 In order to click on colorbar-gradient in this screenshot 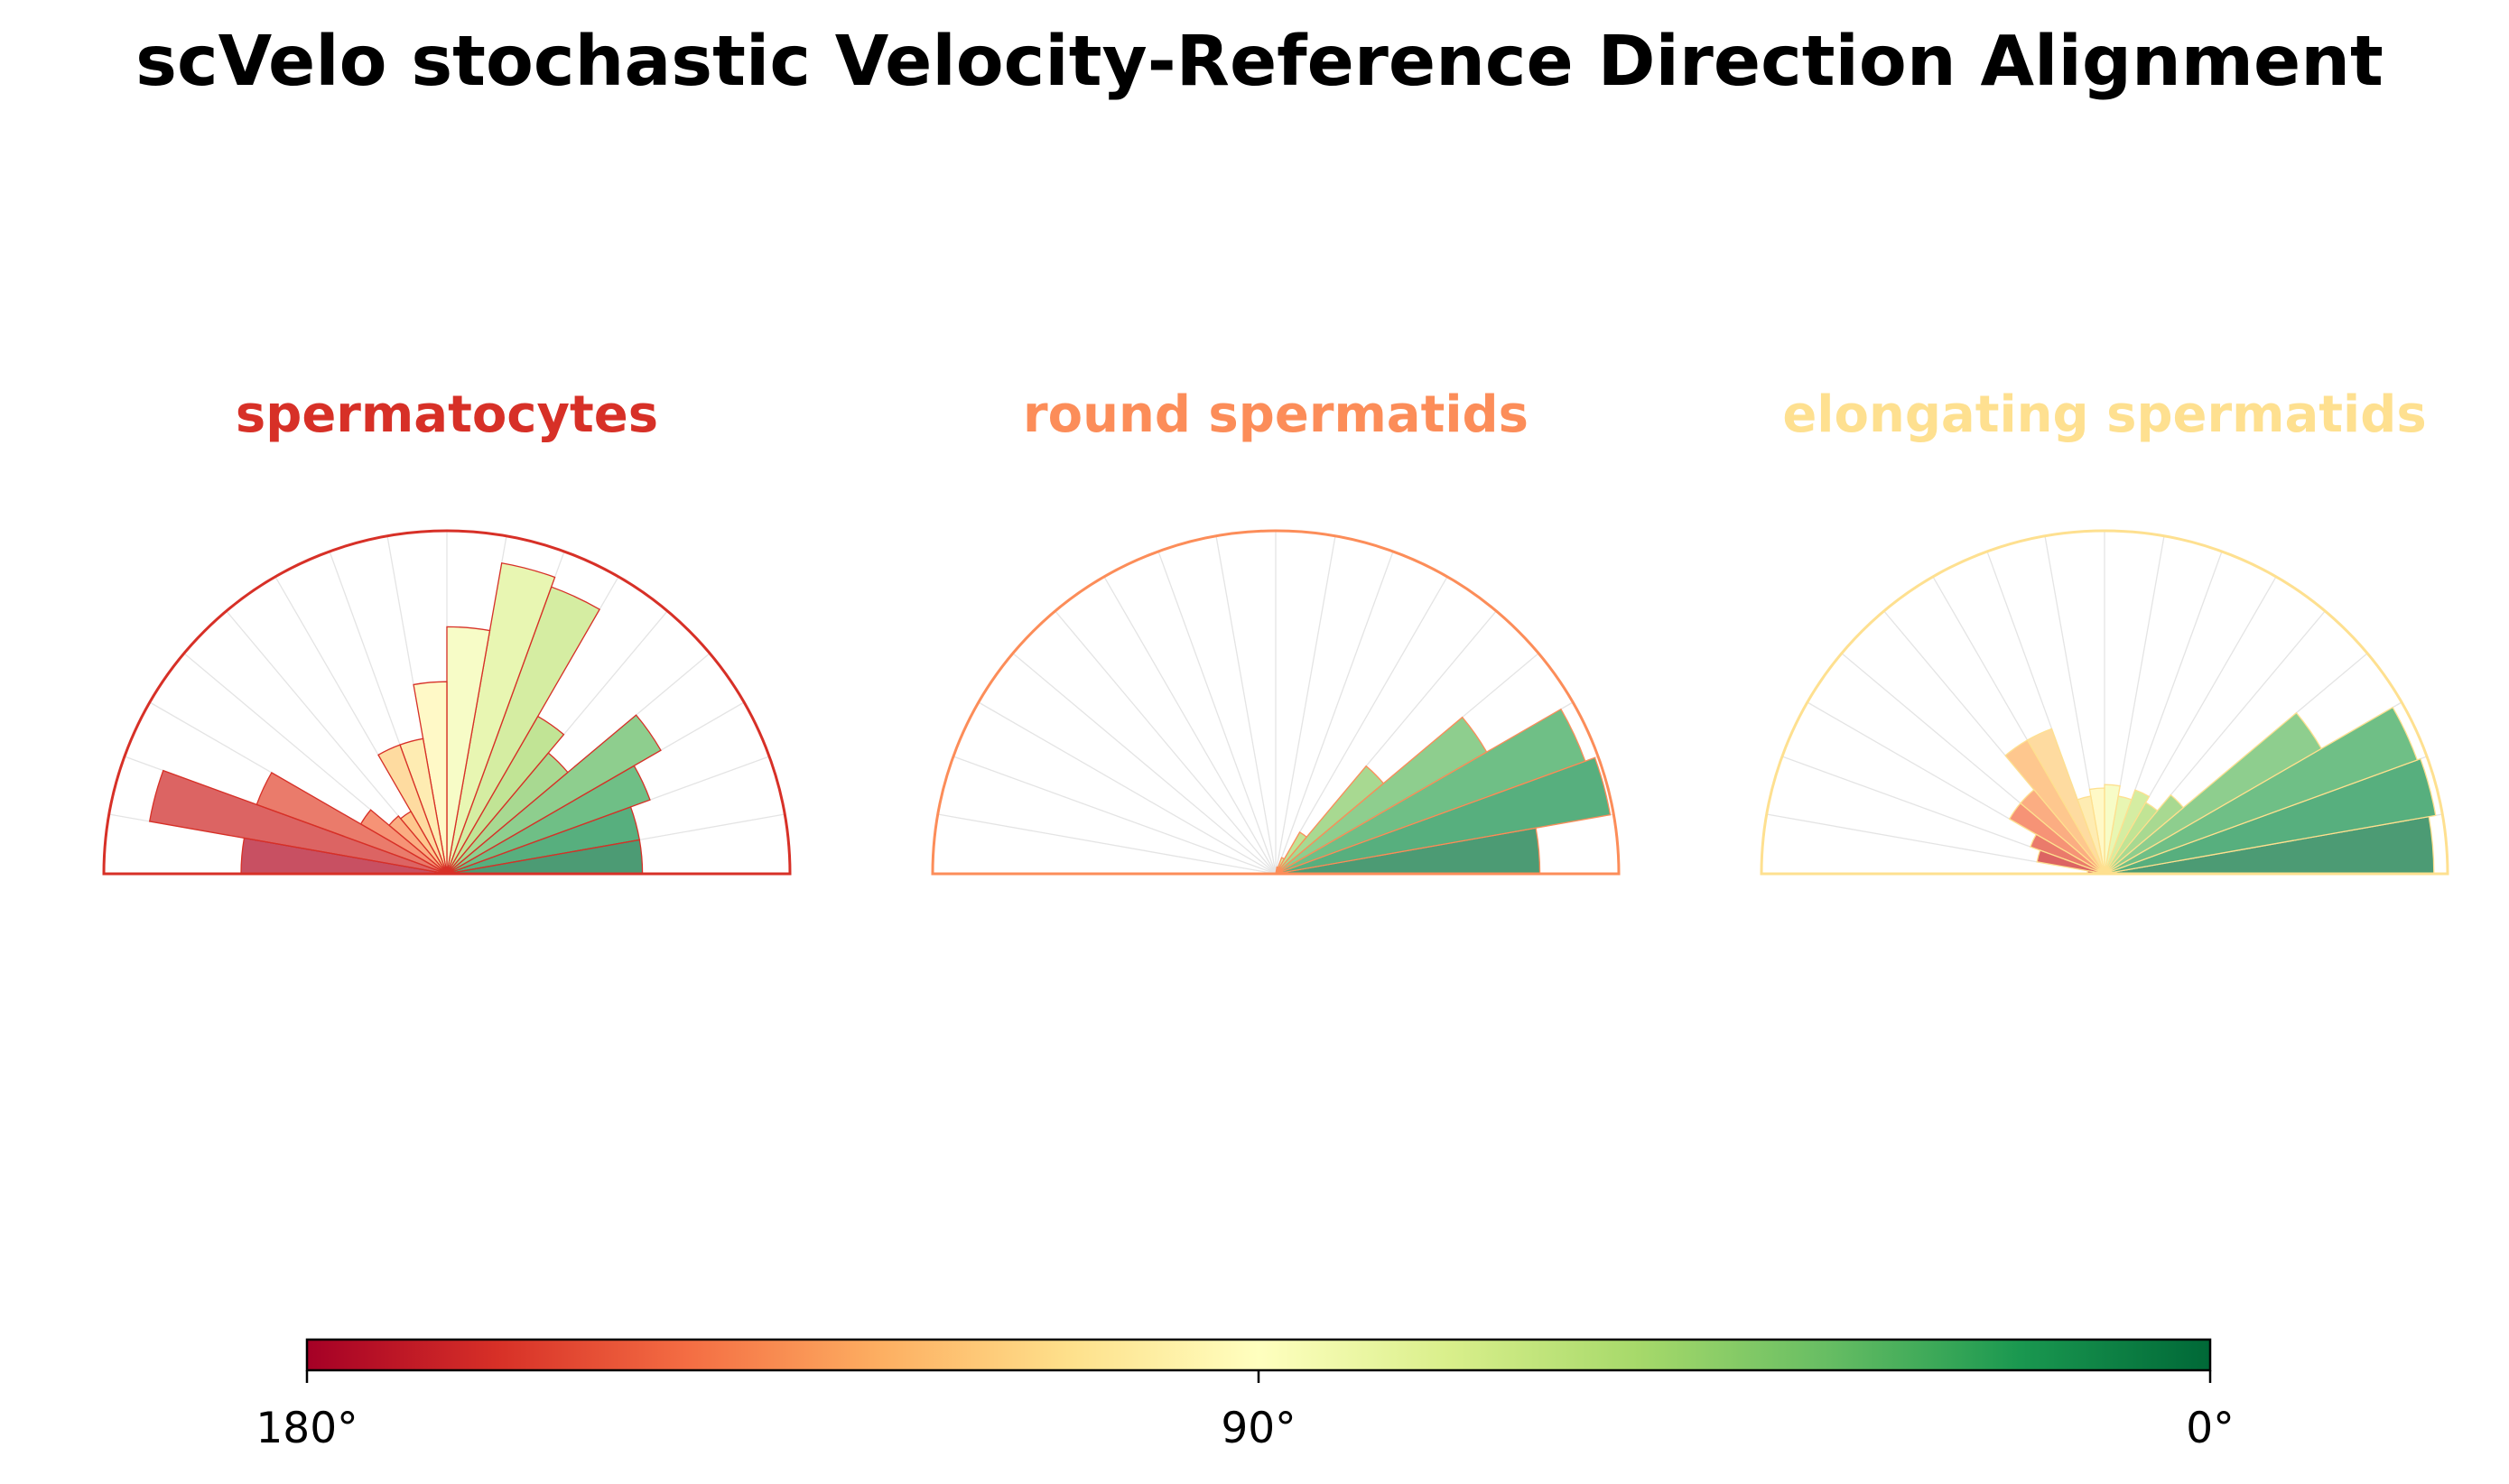, I will do `click(1258, 1355)`.